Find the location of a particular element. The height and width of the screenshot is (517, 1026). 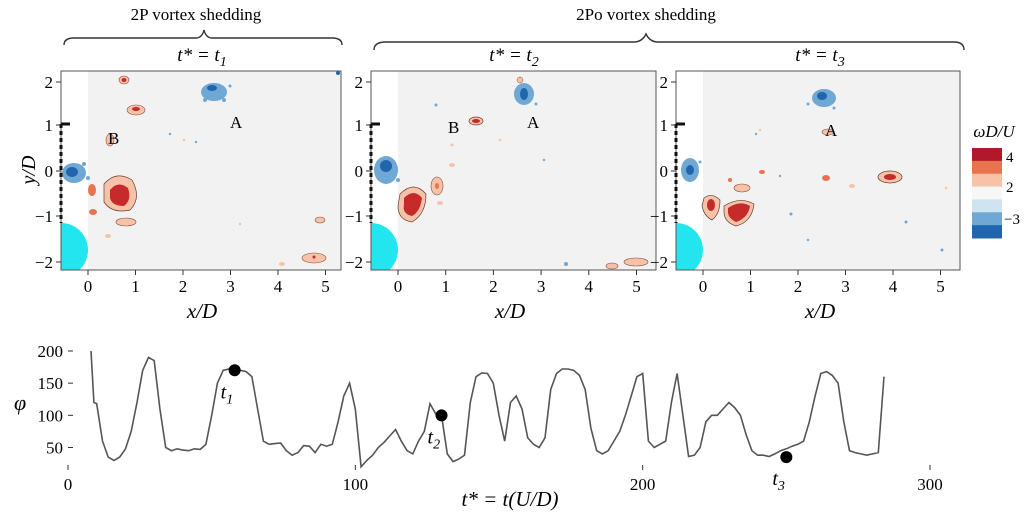

ts-xlabel: t* = t(U/D) is located at coordinates (510, 499).